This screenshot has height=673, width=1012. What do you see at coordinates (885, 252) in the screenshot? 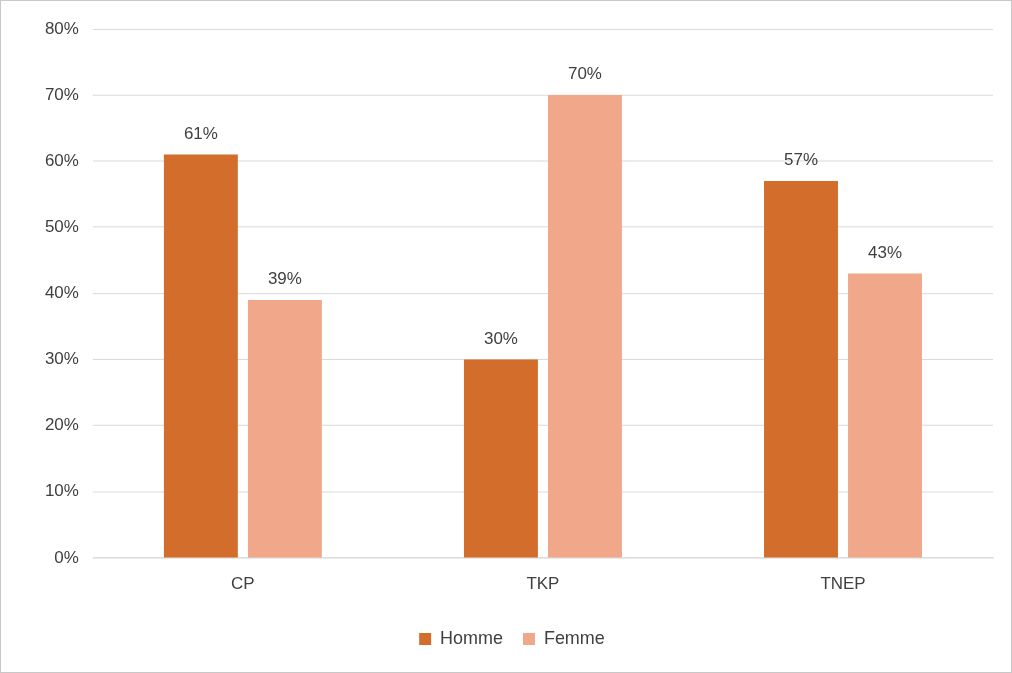
I see `data-label: 43%` at bounding box center [885, 252].